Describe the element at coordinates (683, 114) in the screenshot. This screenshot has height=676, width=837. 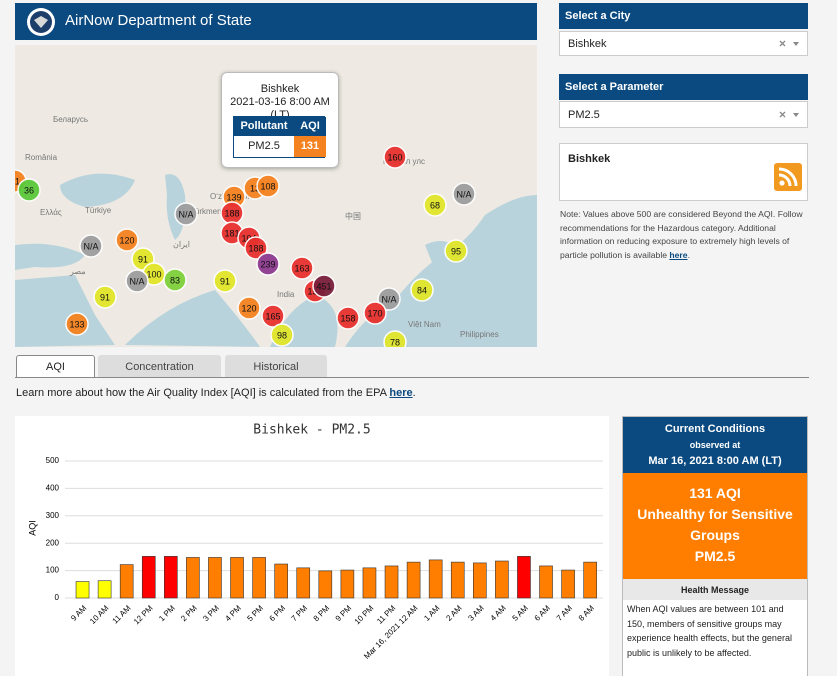
I see `parameter-select: PM2.5` at that location.